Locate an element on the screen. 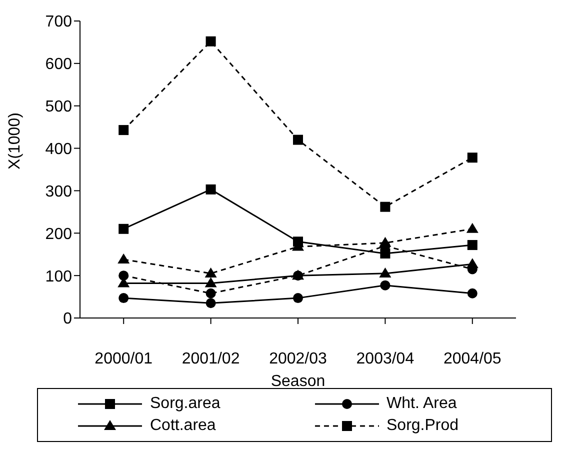 The height and width of the screenshot is (449, 568). x-tick-label: 2001/02 is located at coordinates (211, 359).